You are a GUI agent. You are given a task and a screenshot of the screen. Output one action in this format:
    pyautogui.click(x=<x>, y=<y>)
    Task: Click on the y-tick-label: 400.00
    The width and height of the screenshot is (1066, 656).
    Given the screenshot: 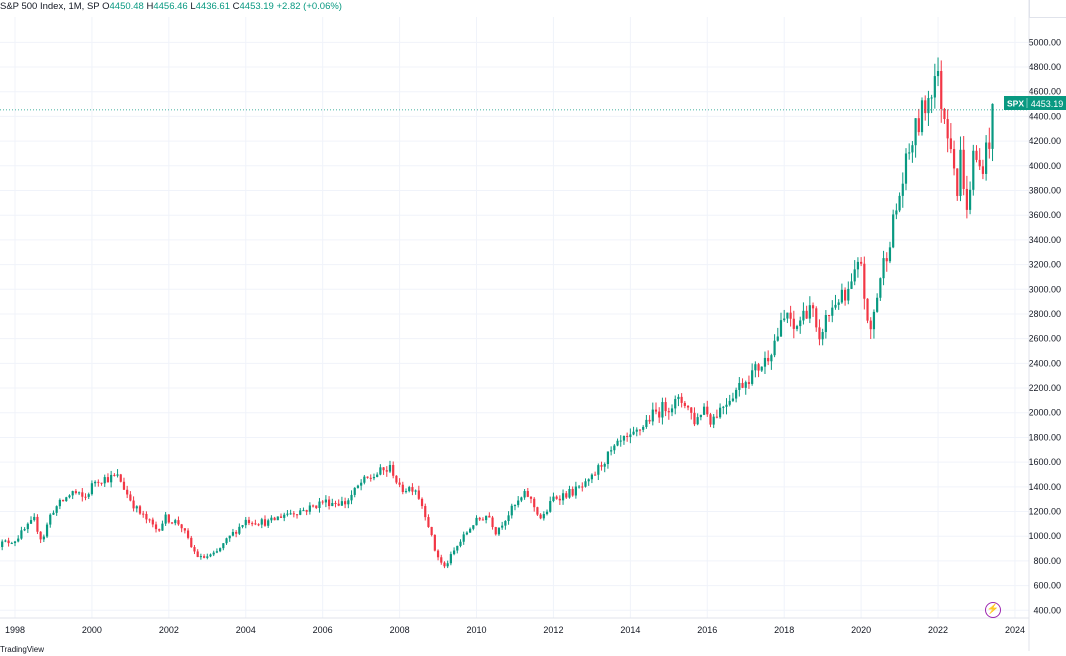 What is the action you would take?
    pyautogui.click(x=1047, y=610)
    